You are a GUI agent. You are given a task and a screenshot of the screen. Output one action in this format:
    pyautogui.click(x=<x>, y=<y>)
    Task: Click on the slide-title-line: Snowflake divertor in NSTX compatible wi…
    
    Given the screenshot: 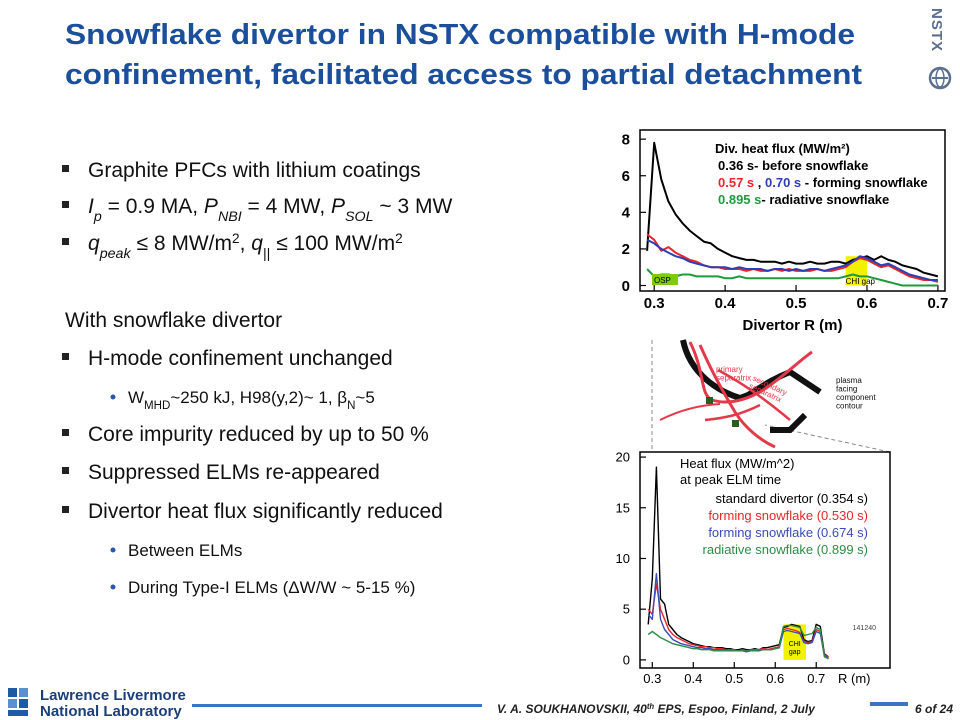 What is the action you would take?
    pyautogui.click(x=460, y=35)
    